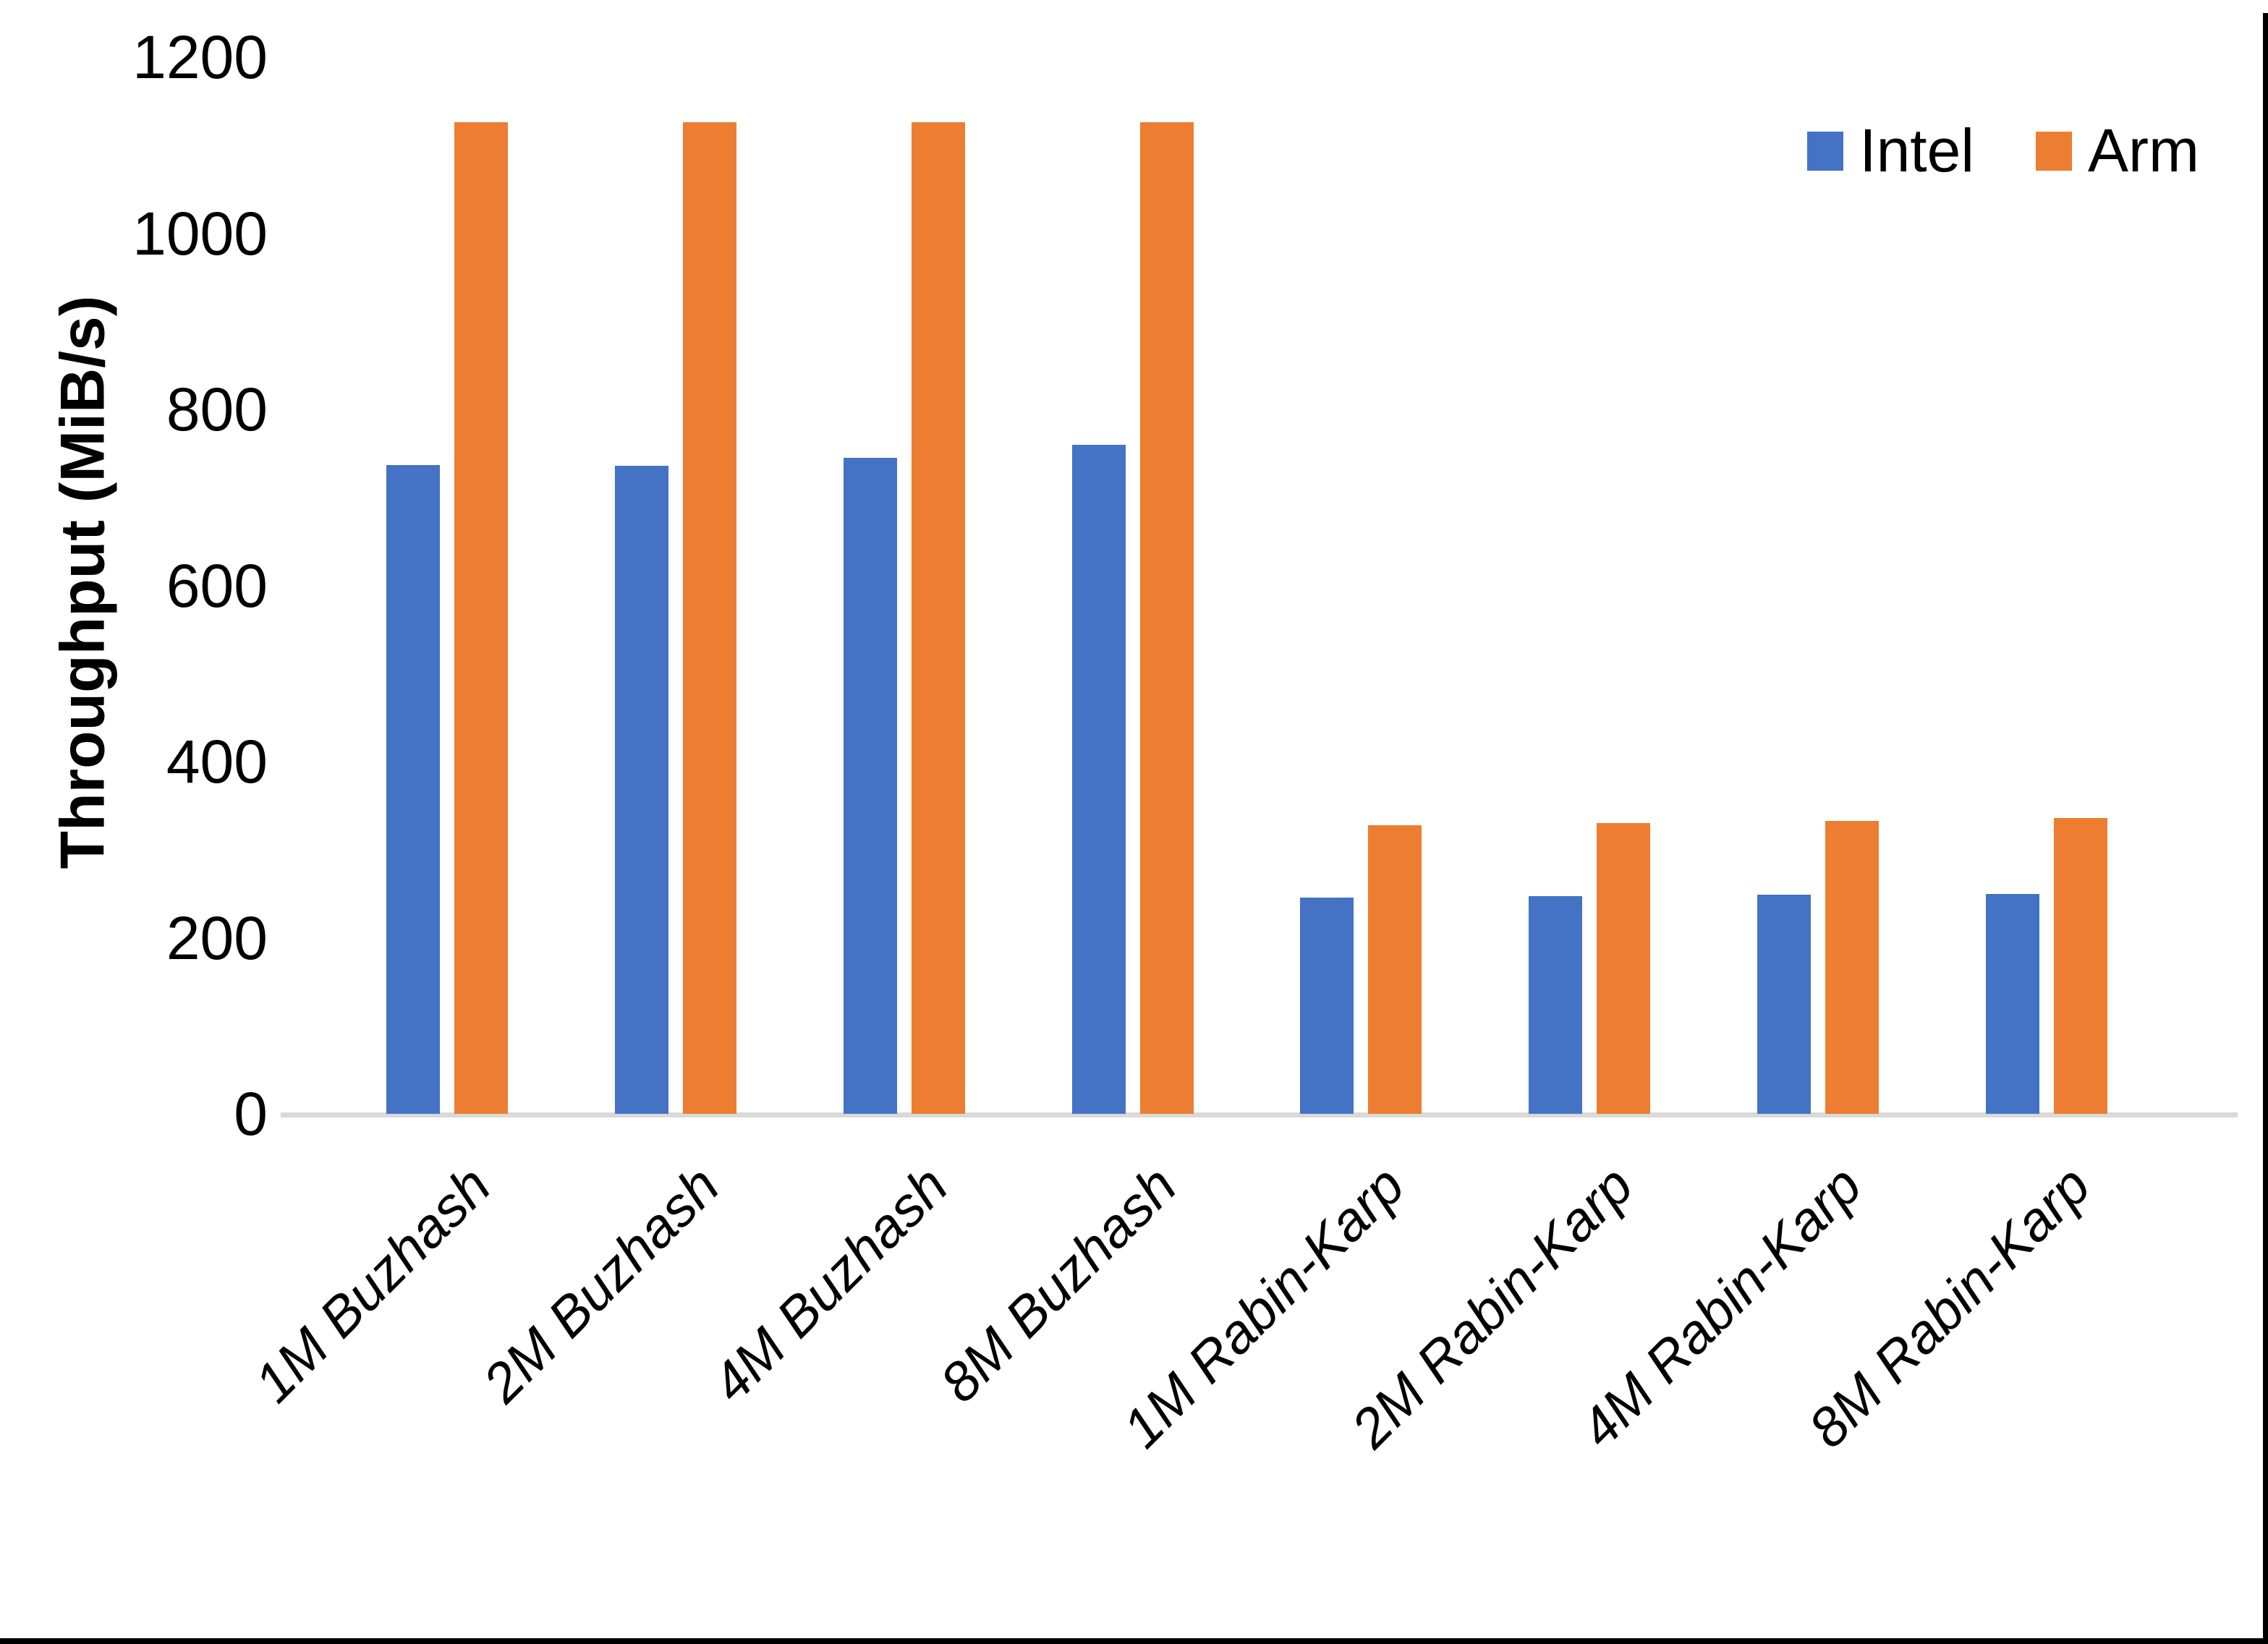 This screenshot has height=1644, width=2268. What do you see at coordinates (1327, 1005) in the screenshot?
I see `bar-intel-1m-rabin-karp` at bounding box center [1327, 1005].